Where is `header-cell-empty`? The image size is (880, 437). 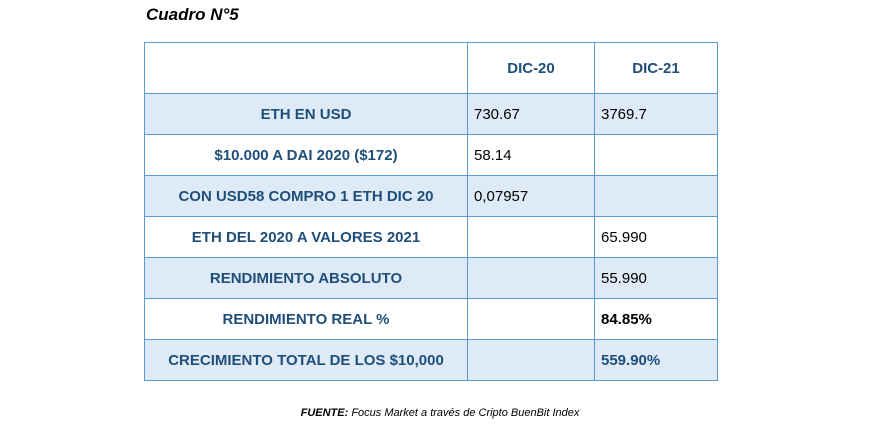 header-cell-empty is located at coordinates (306, 68).